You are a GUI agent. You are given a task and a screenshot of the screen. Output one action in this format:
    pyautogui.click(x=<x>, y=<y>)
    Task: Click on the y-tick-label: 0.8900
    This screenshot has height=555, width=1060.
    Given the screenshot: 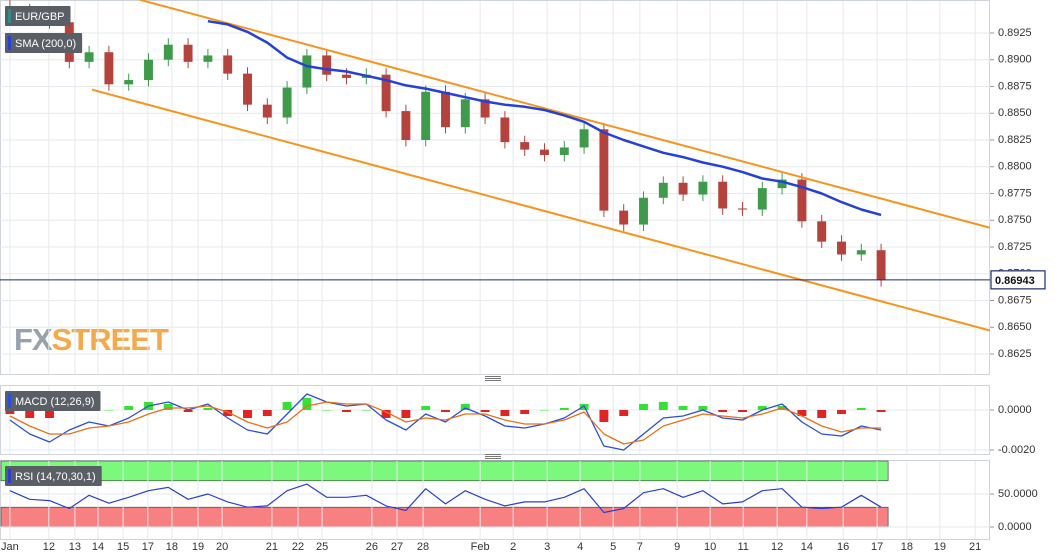 What is the action you would take?
    pyautogui.click(x=1015, y=60)
    